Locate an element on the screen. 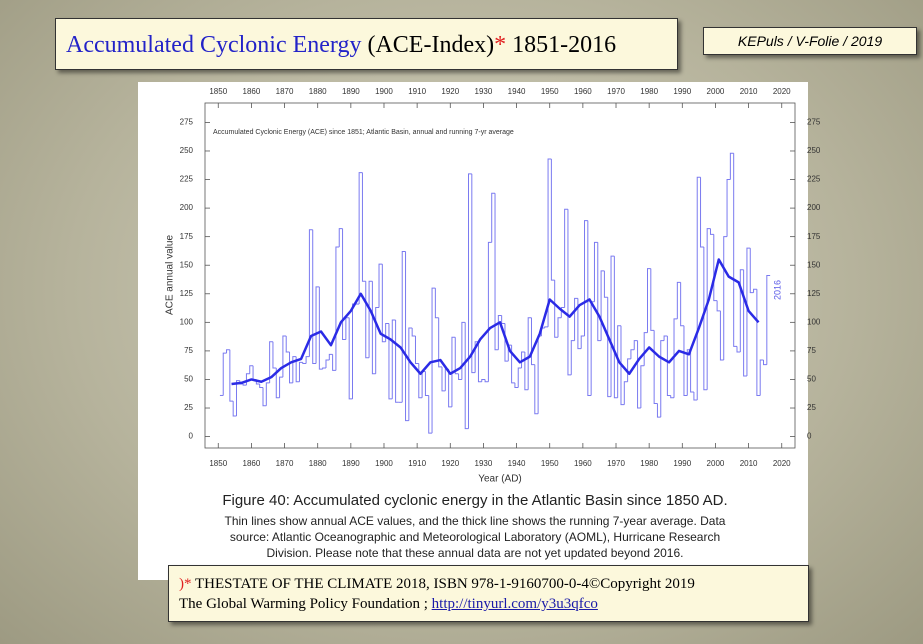  x-tick-label-top: 1920 is located at coordinates (450, 91).